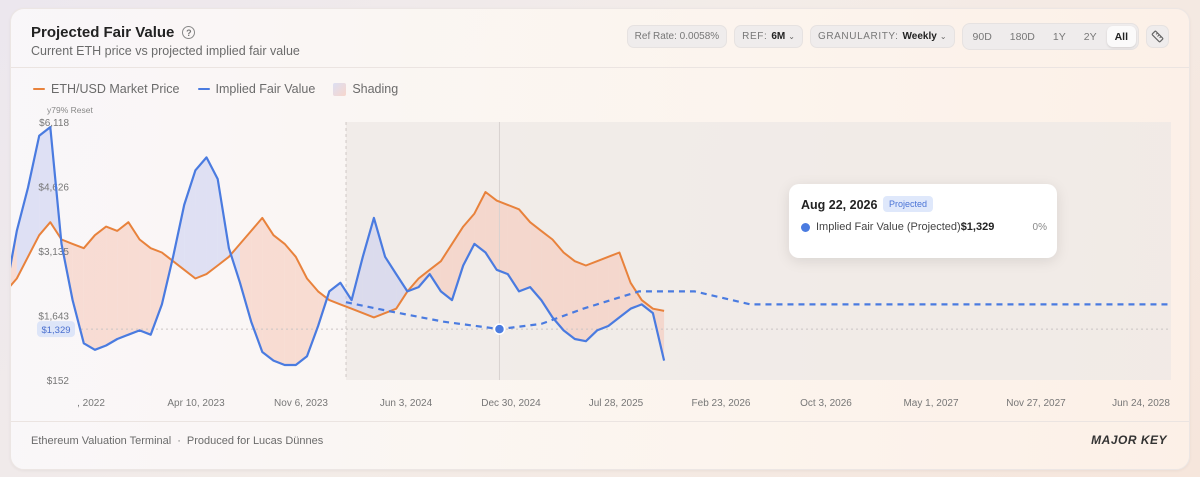 The width and height of the screenshot is (1200, 477). Describe the element at coordinates (1059, 36) in the screenshot. I see `range-1y-button: 1Y` at that location.